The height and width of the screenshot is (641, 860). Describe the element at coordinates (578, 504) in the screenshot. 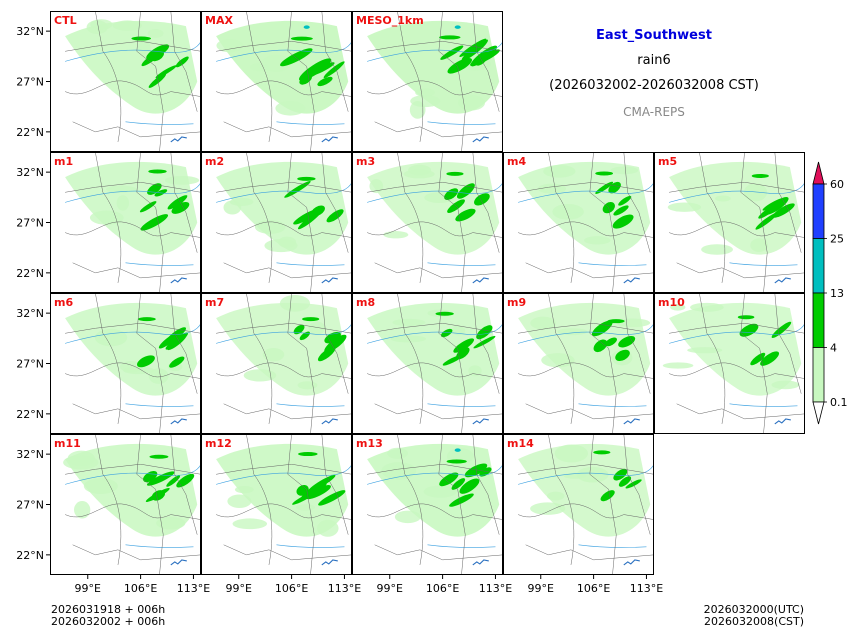

I see `panel-m14: m14` at that location.